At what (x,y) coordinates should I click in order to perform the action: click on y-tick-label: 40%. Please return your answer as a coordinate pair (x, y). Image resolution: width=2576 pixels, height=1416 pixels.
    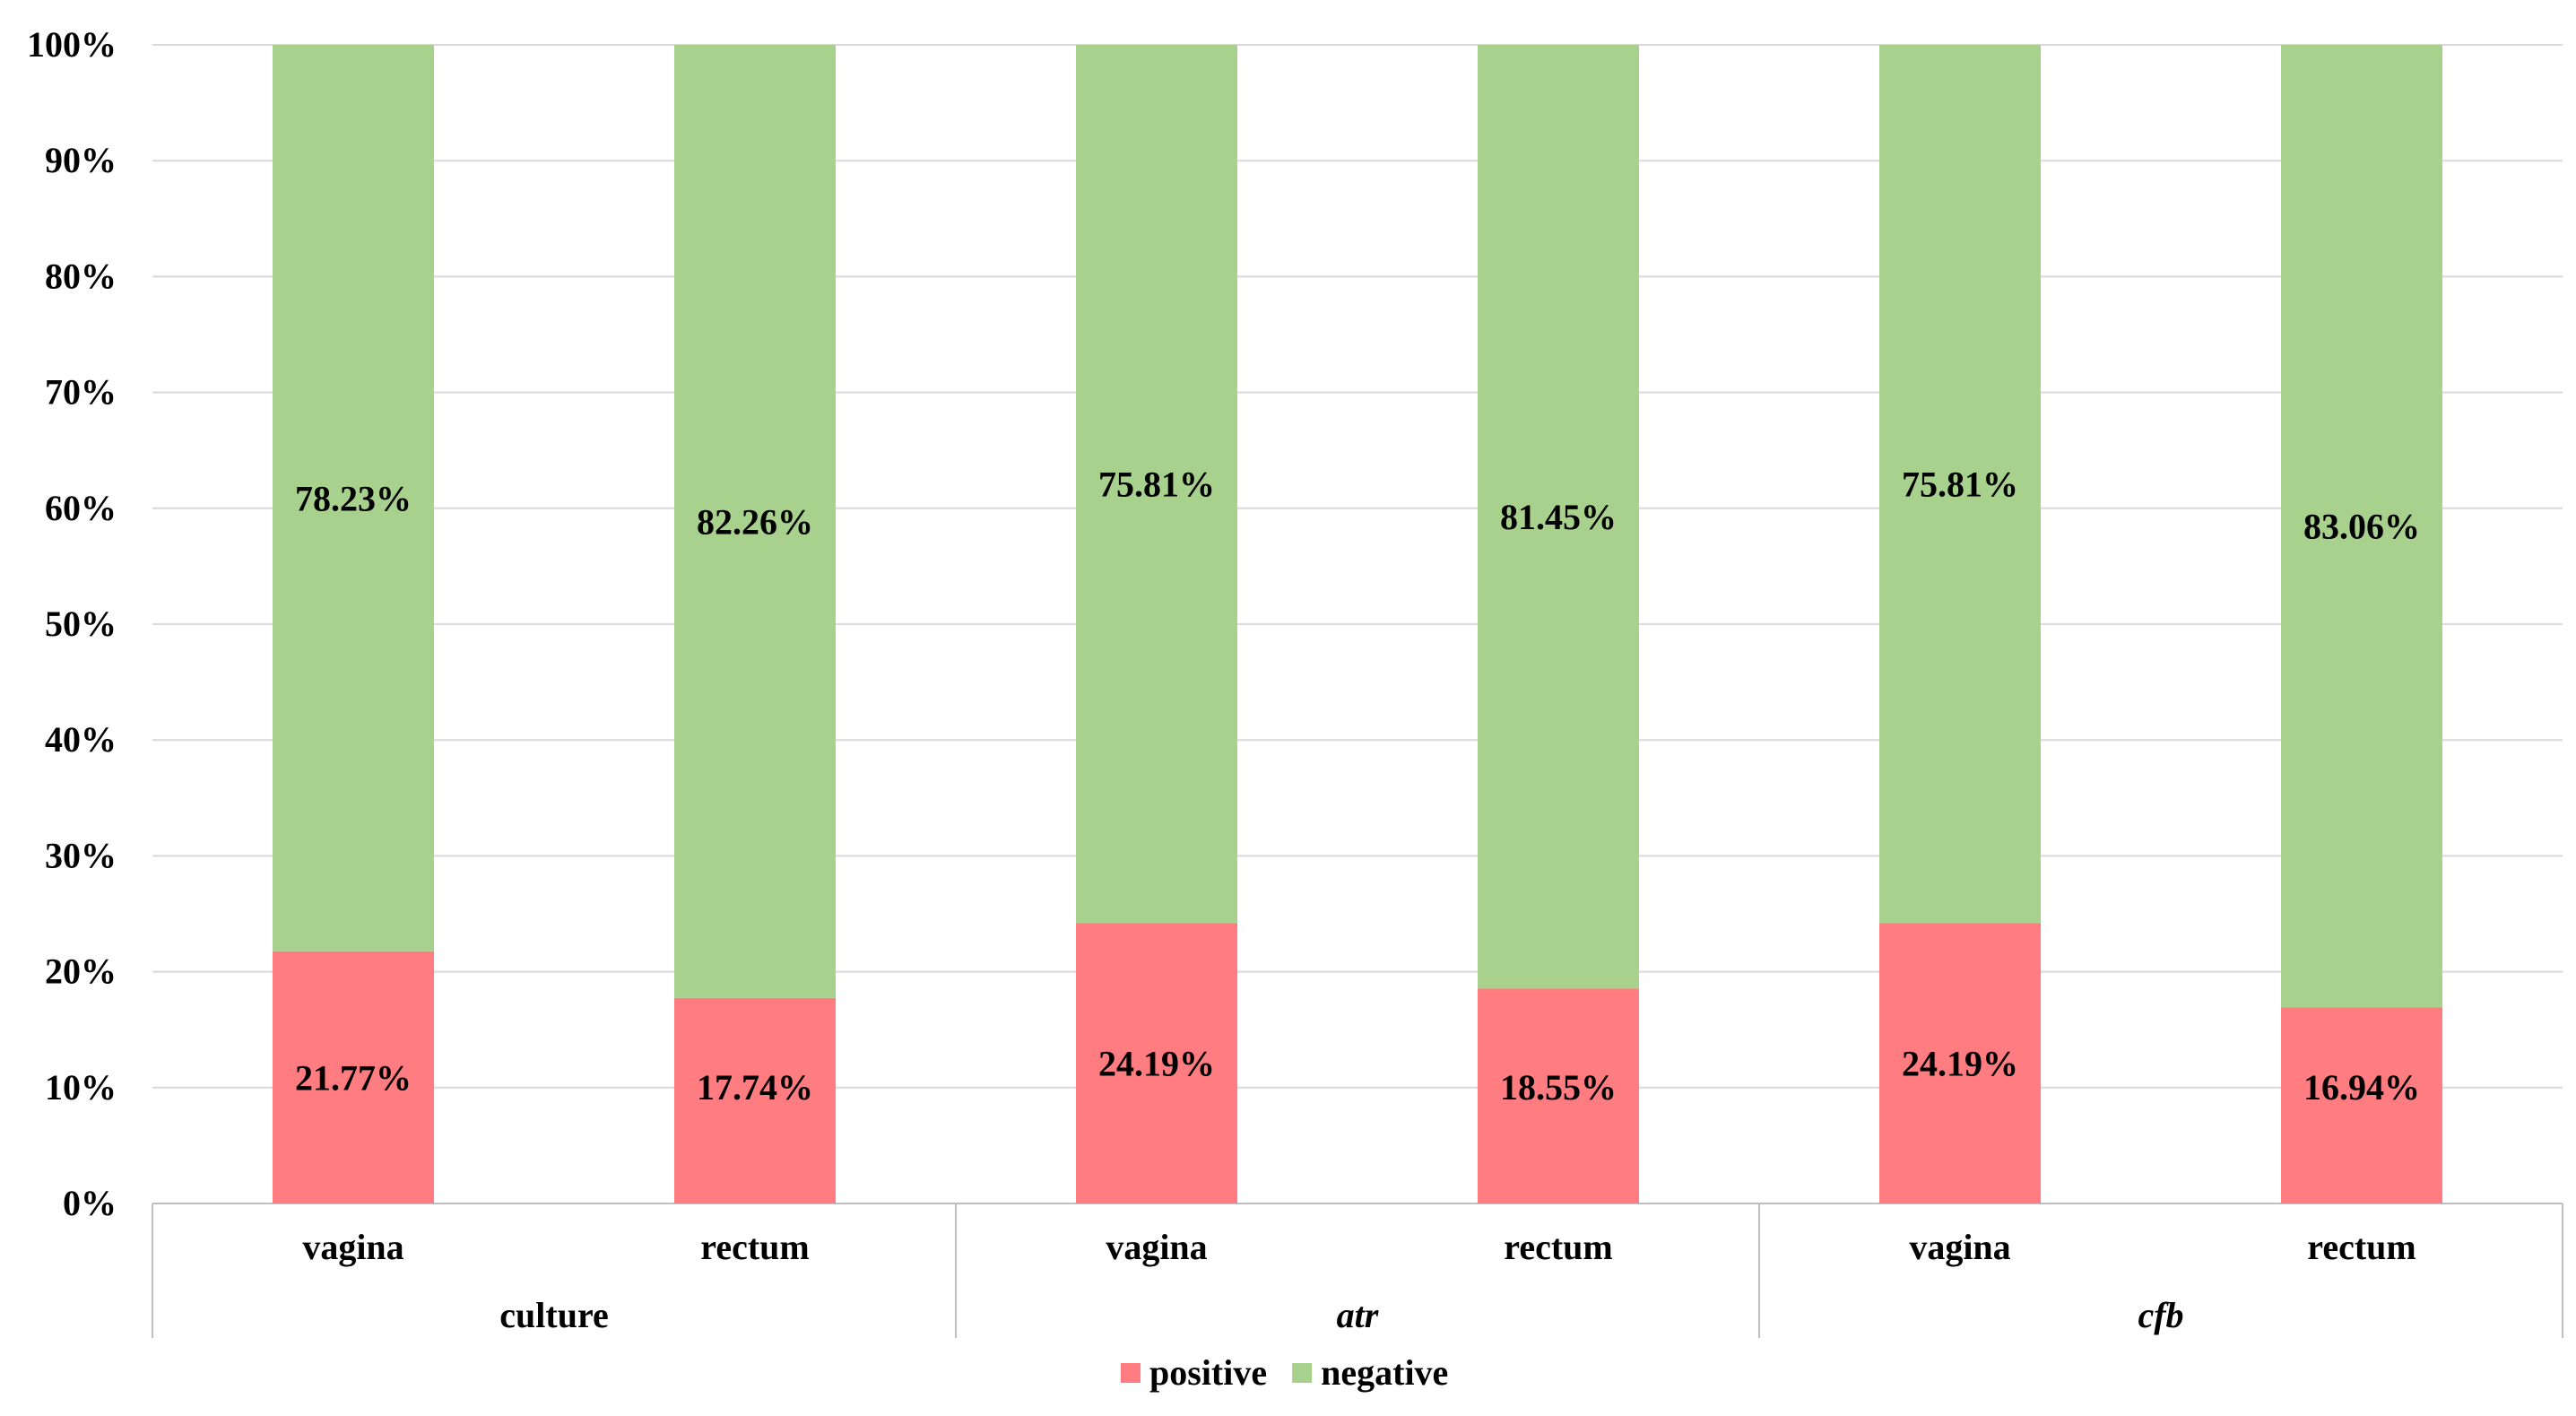
    Looking at the image, I should click on (81, 739).